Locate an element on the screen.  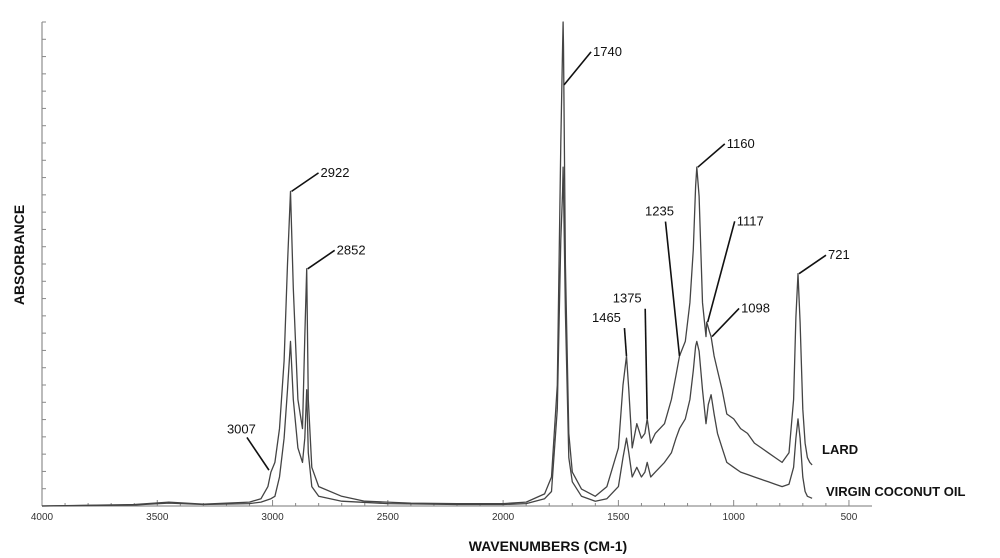
annotation-label-721: 721 is located at coordinates (839, 254).